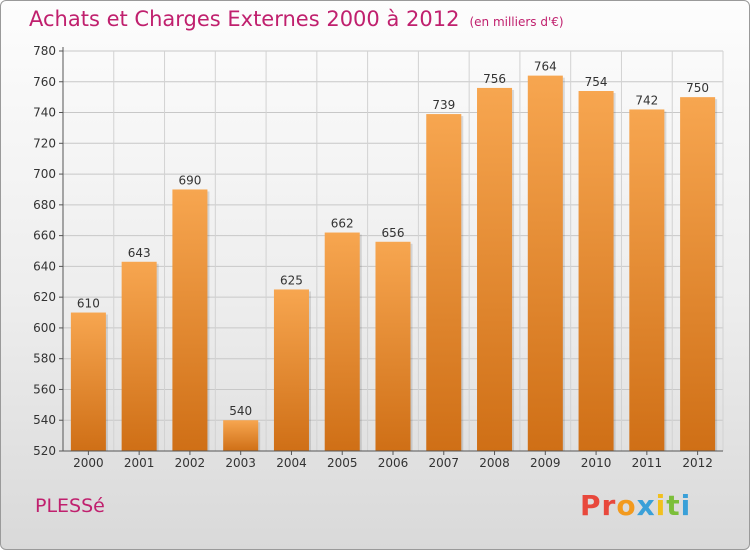 This screenshot has height=550, width=750. I want to click on x-tick-label: 2005, so click(342, 463).